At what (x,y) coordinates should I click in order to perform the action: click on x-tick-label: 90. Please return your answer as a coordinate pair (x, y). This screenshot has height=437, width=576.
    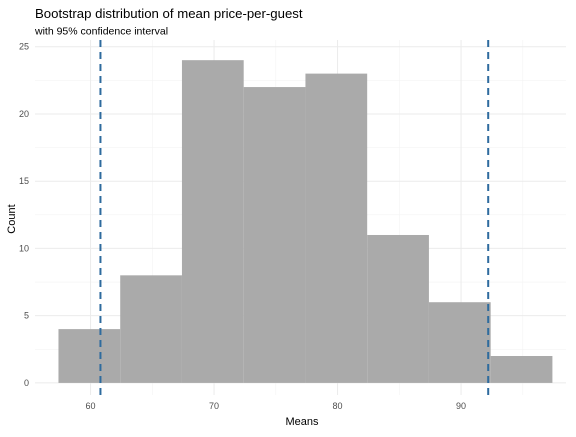
    Looking at the image, I should click on (461, 406).